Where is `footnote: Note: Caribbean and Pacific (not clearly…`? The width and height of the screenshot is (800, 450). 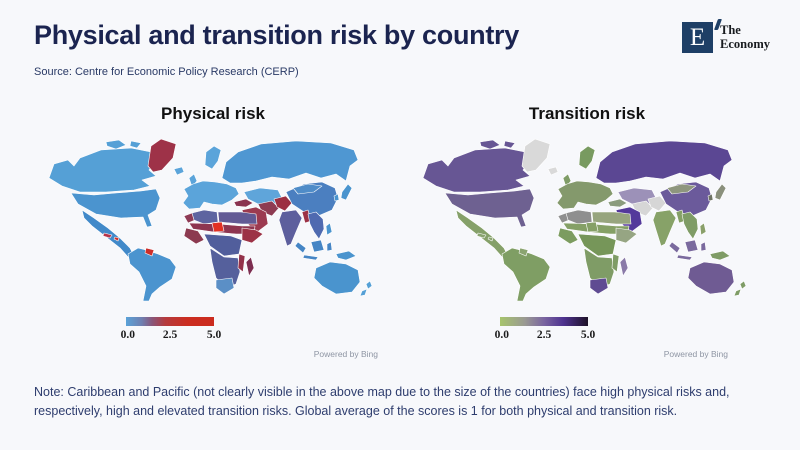
footnote: Note: Caribbean and Pacific (not clearly… is located at coordinates (382, 401).